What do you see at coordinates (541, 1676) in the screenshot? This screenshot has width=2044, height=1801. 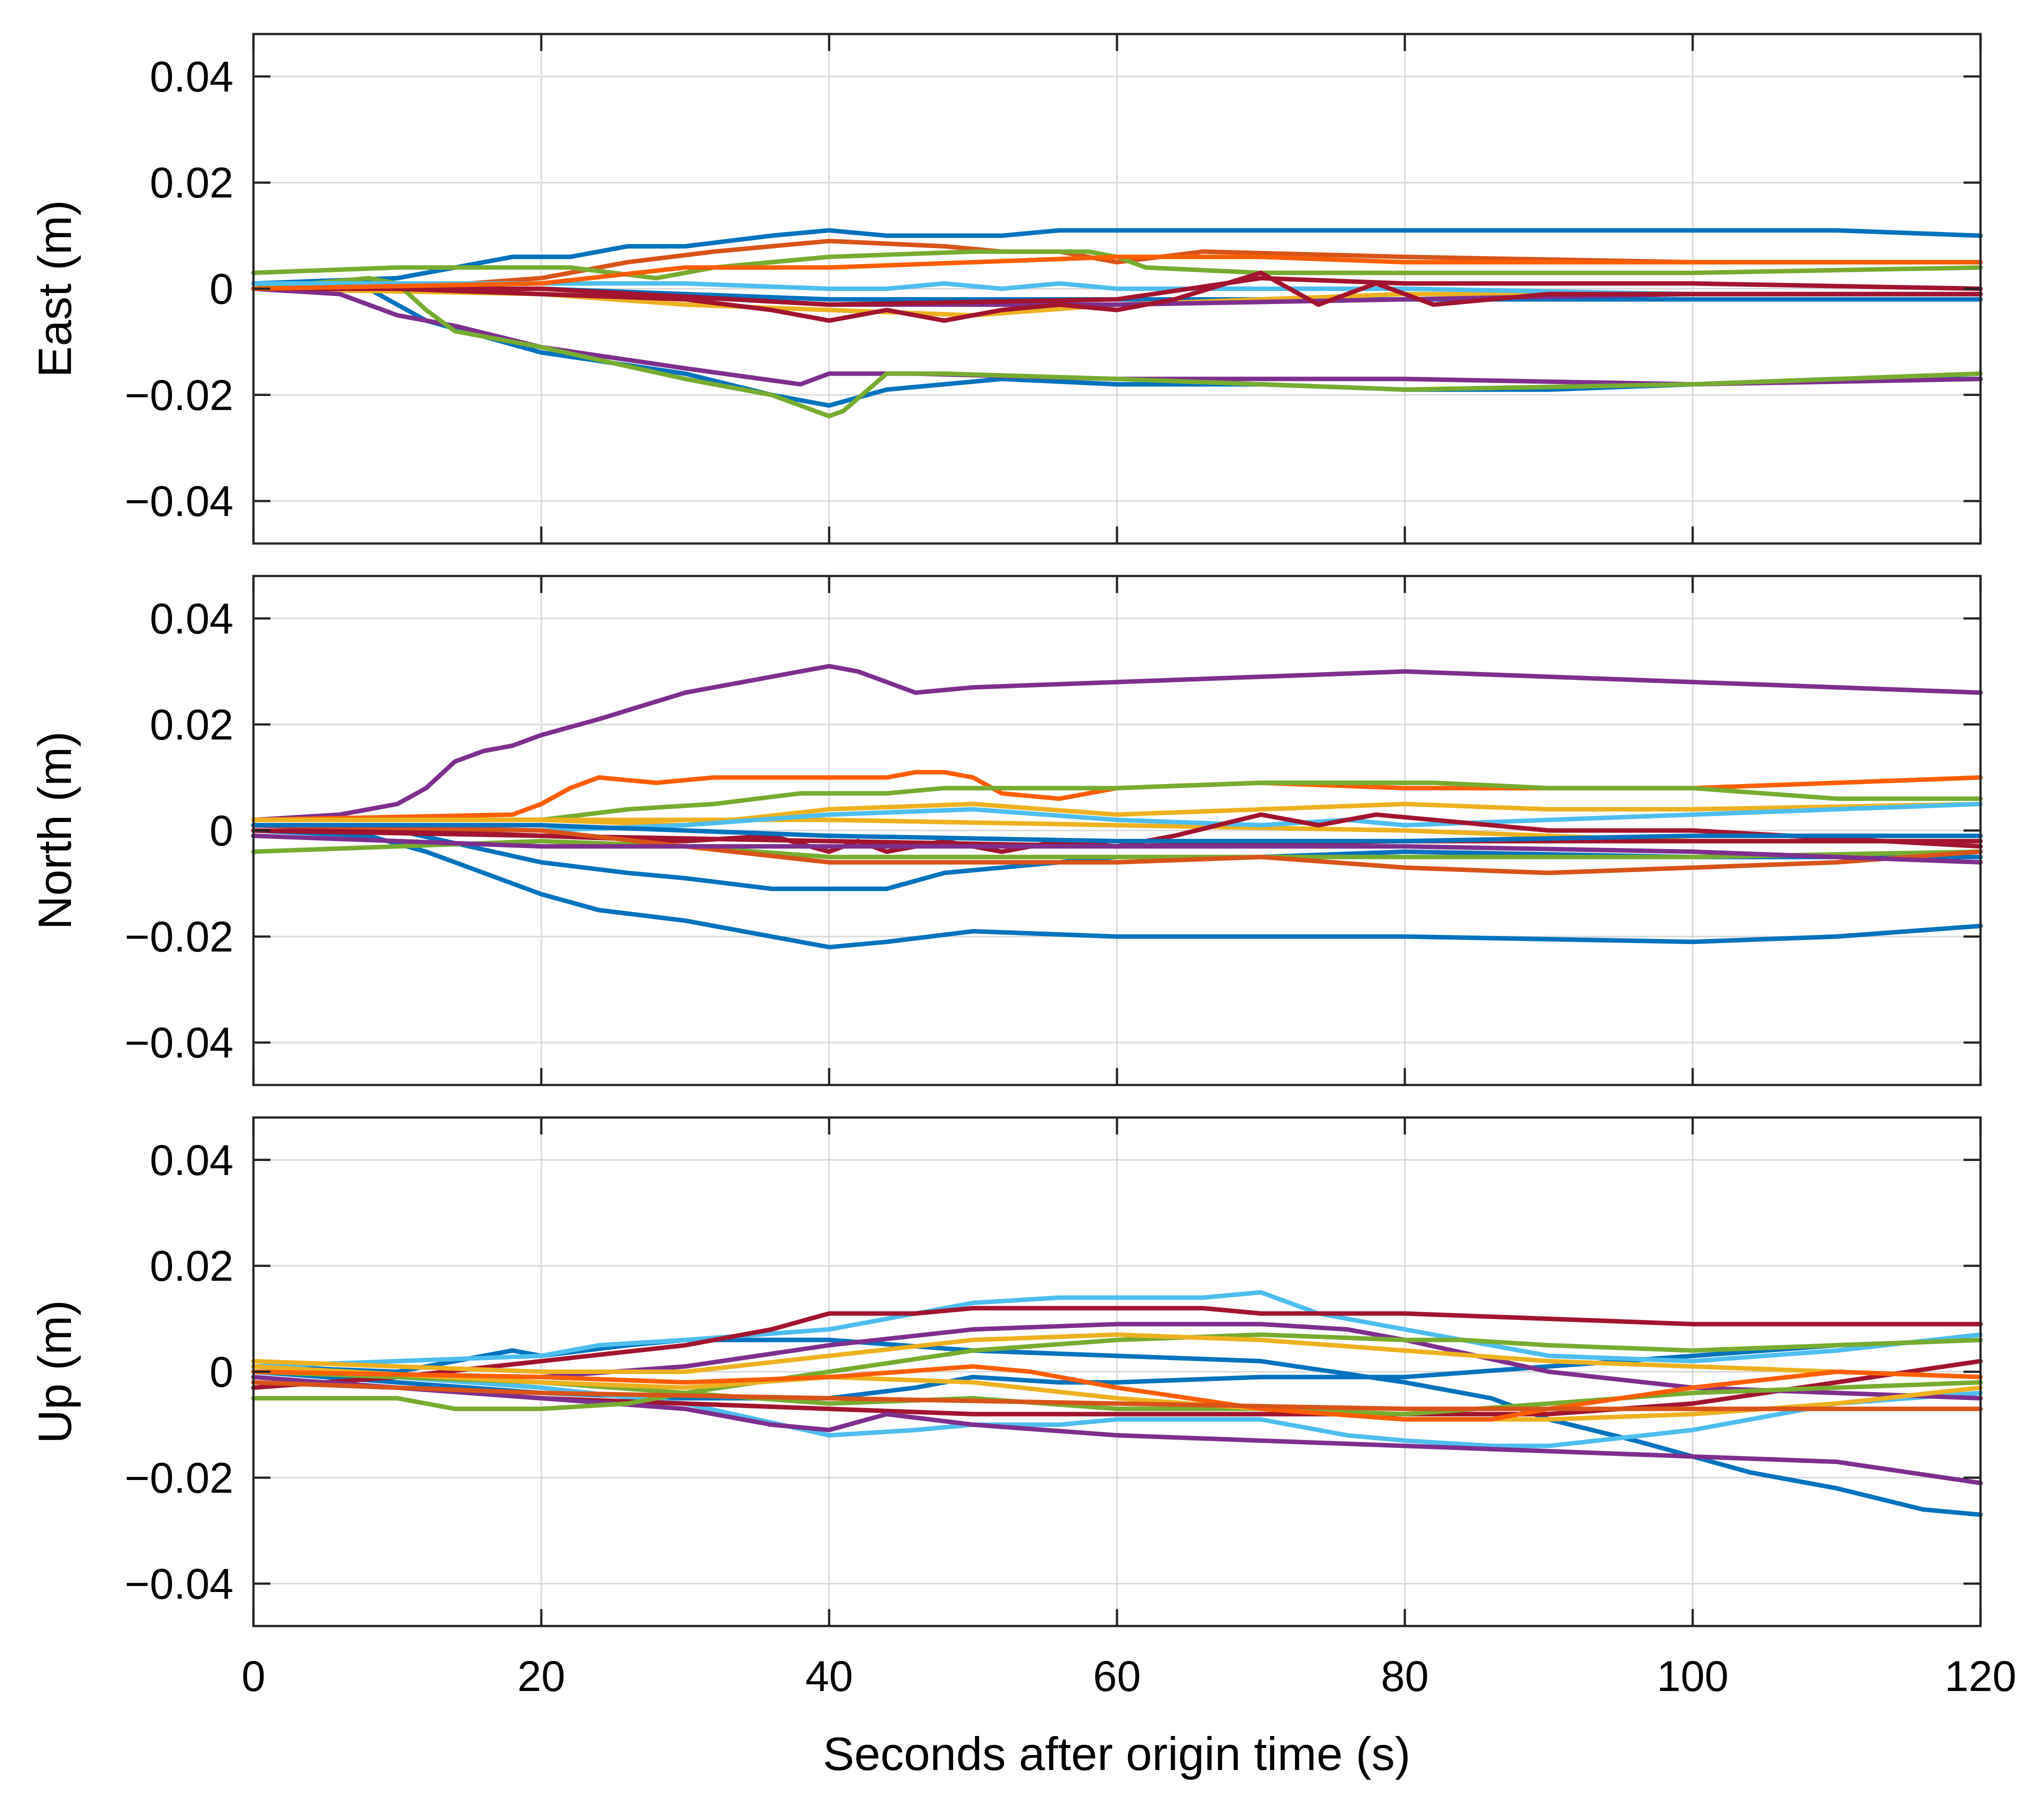 I see `x-tick-label: 20` at bounding box center [541, 1676].